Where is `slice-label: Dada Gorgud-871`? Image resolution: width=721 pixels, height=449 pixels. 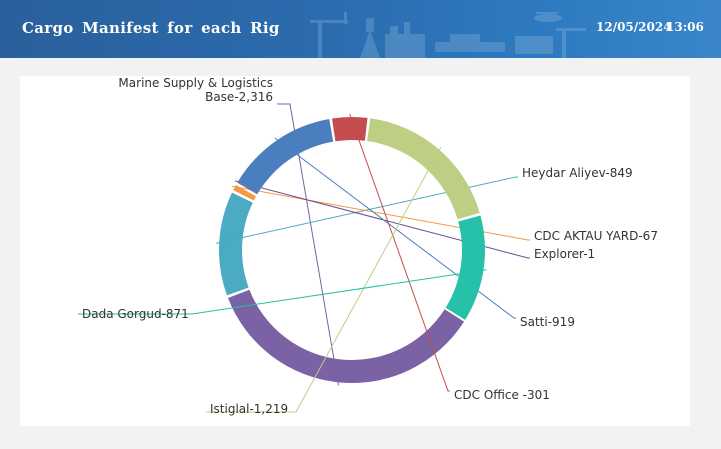 slice-label: Dada Gorgud-871 is located at coordinates (135, 314).